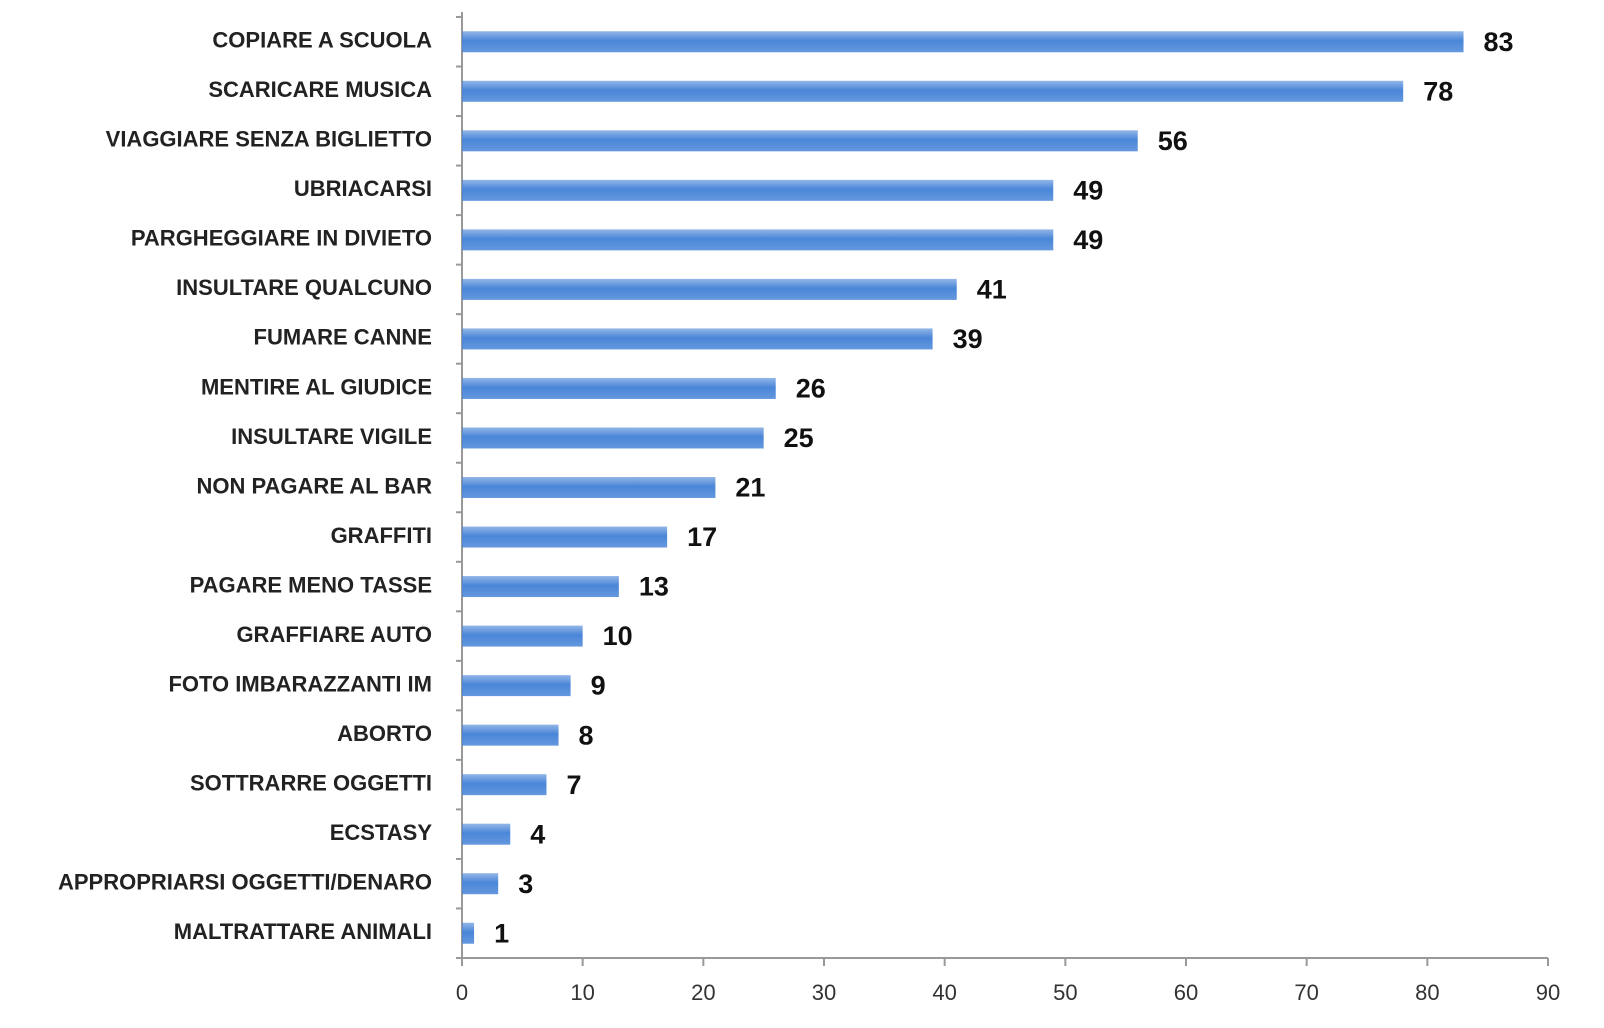  Describe the element at coordinates (1186, 992) in the screenshot. I see `x-tick-label: 60` at that location.